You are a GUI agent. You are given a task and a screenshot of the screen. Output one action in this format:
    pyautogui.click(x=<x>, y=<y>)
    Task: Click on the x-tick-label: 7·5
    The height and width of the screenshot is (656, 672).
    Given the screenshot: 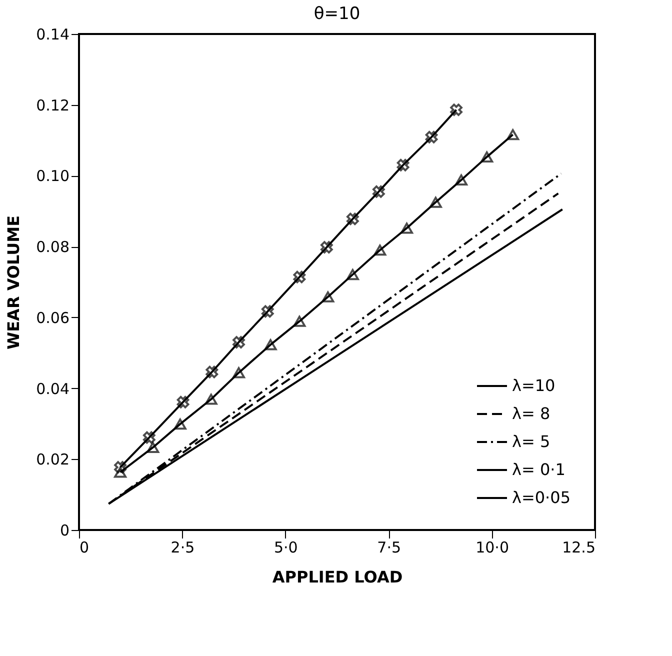 What is the action you would take?
    pyautogui.click(x=389, y=547)
    